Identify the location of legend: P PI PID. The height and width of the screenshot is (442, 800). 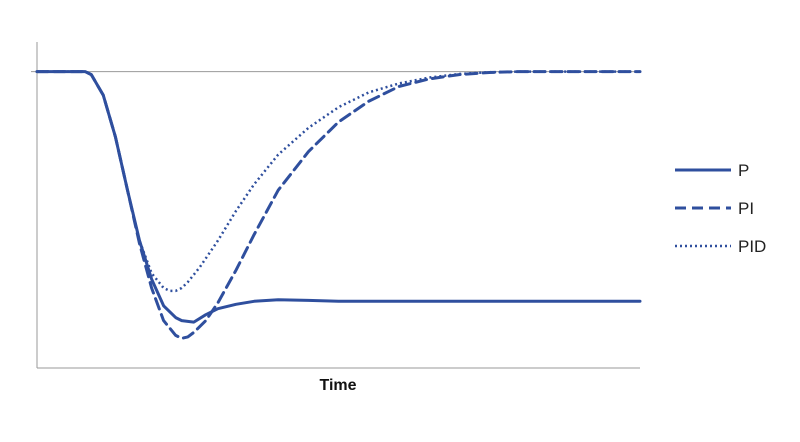
(720, 208).